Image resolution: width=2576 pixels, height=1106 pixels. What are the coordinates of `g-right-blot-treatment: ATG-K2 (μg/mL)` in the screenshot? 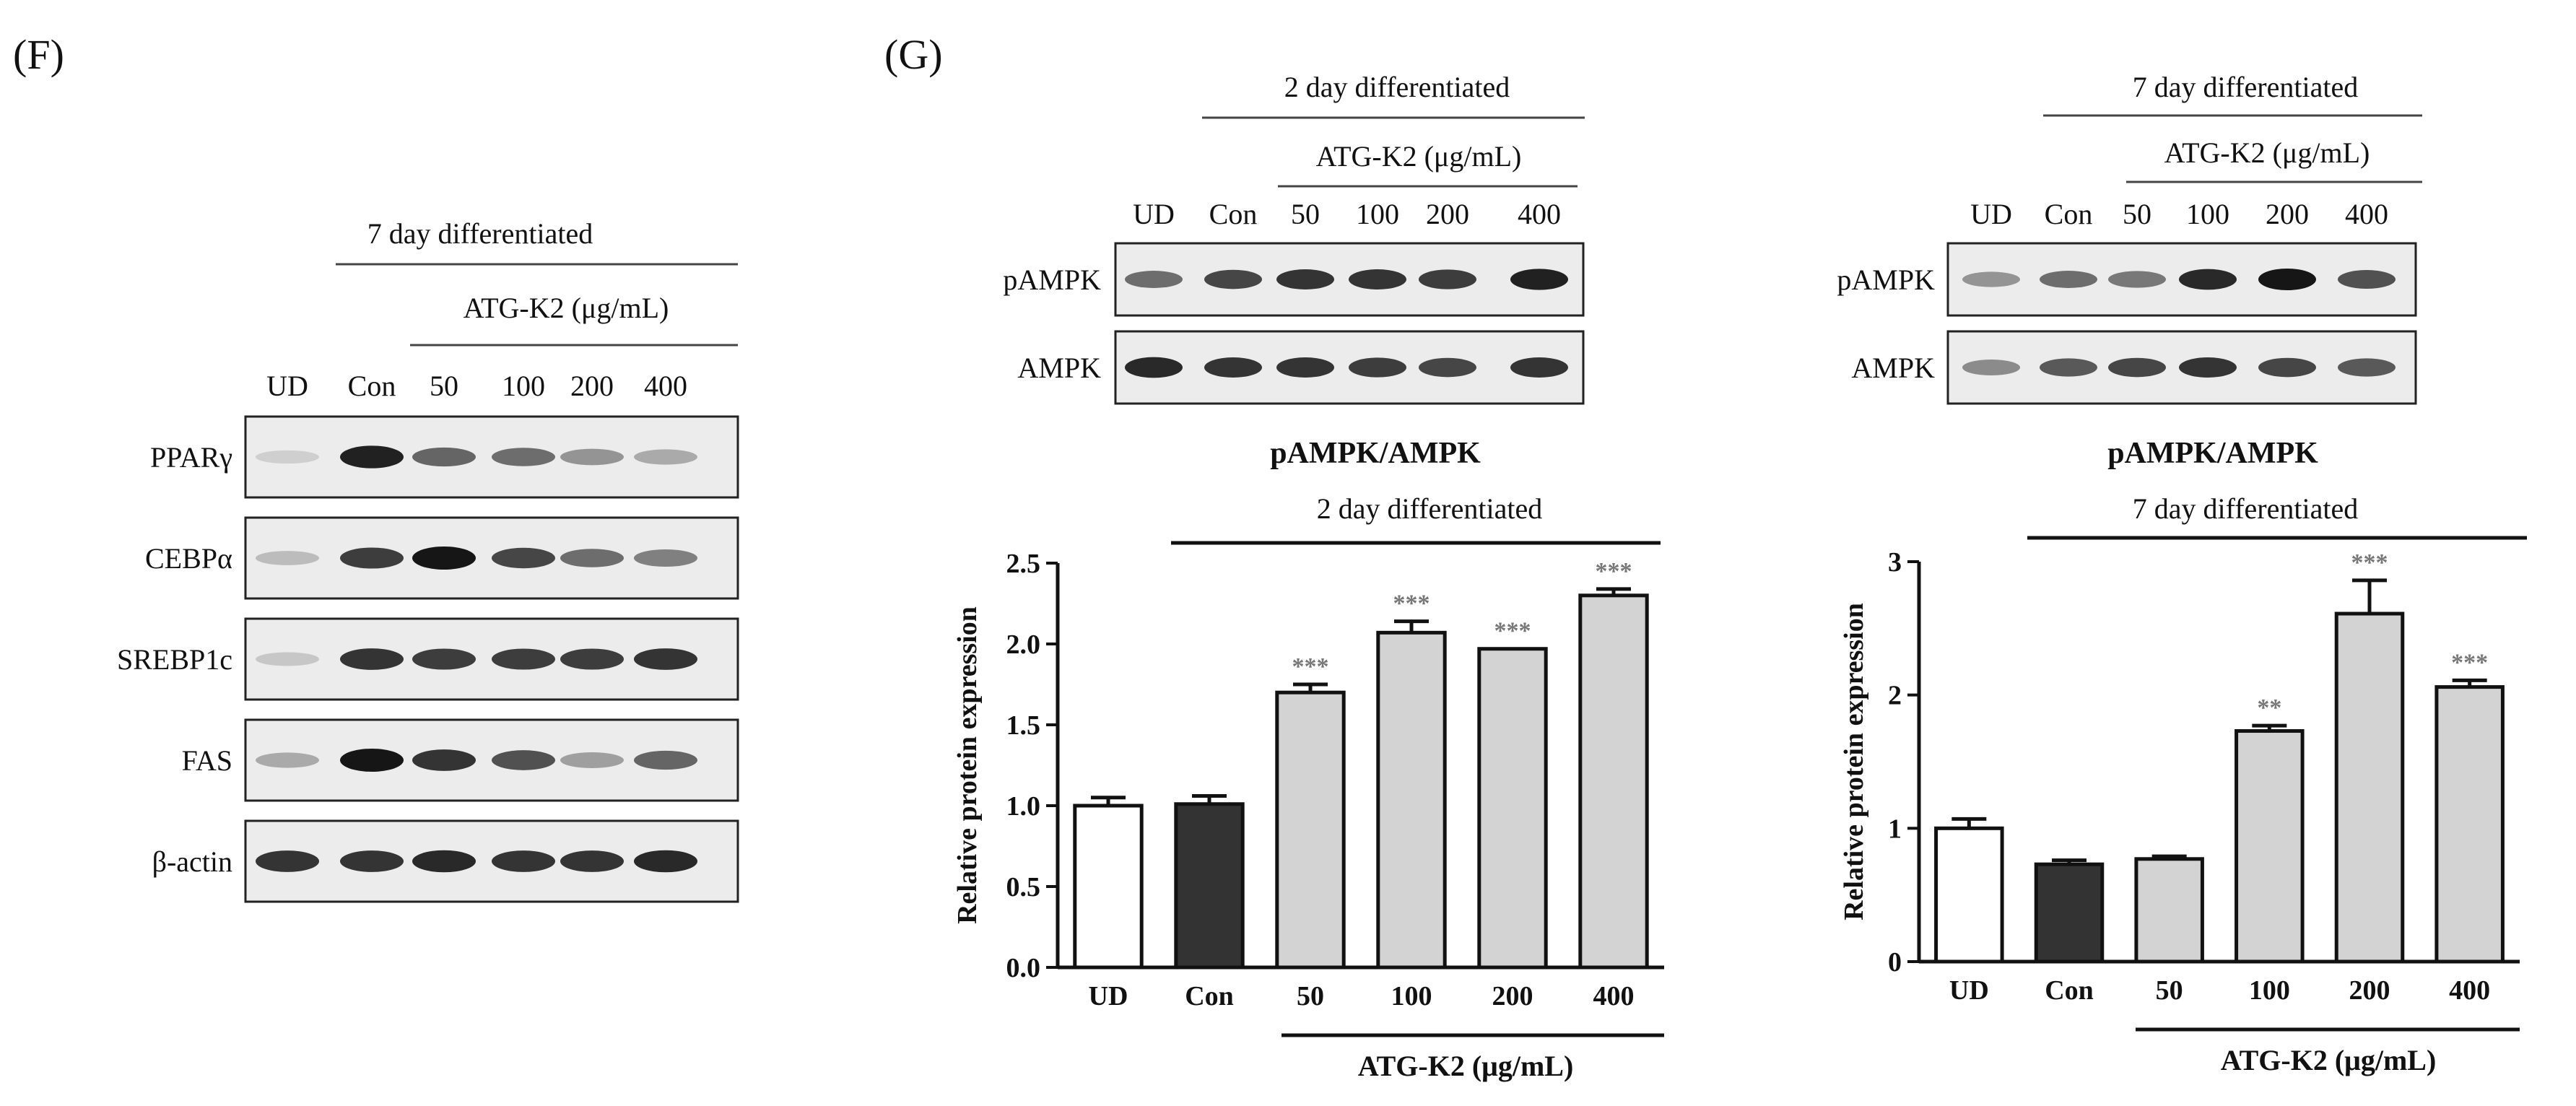 It's located at (2267, 152).